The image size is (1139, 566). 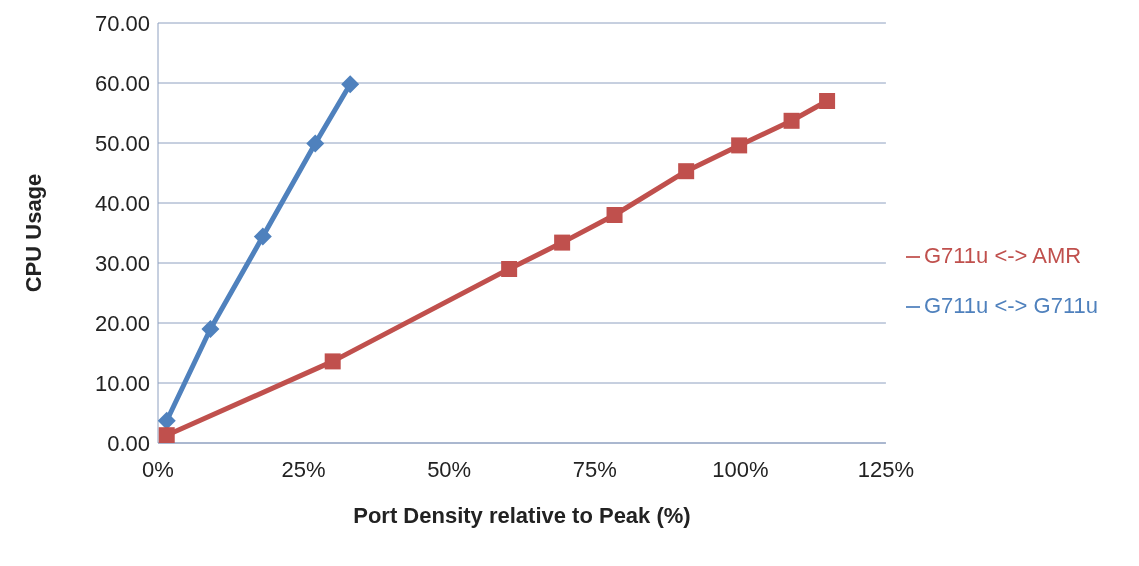 I want to click on y-axis-title: CPU Usage, so click(x=33, y=233).